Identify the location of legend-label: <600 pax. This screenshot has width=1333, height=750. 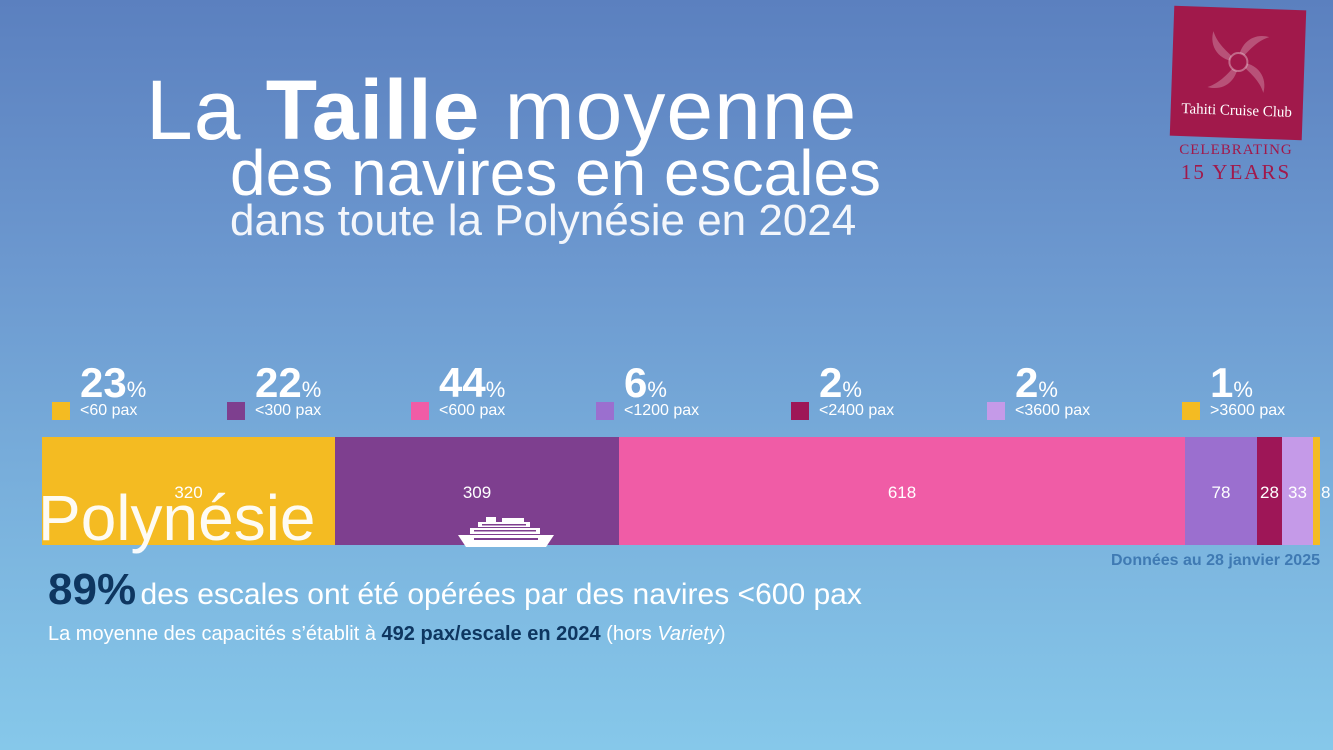
(472, 410).